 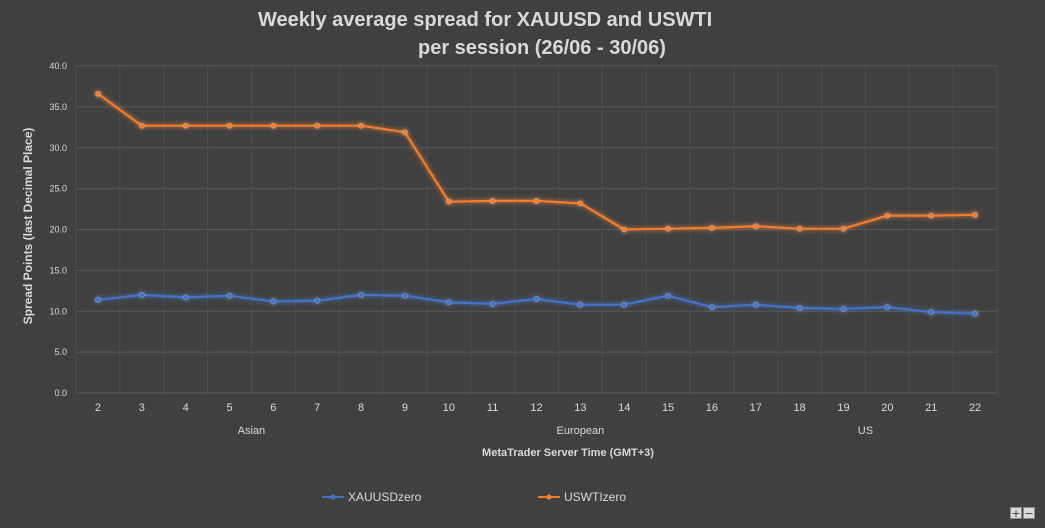 I want to click on legend-label: USWTIzero, so click(x=595, y=497).